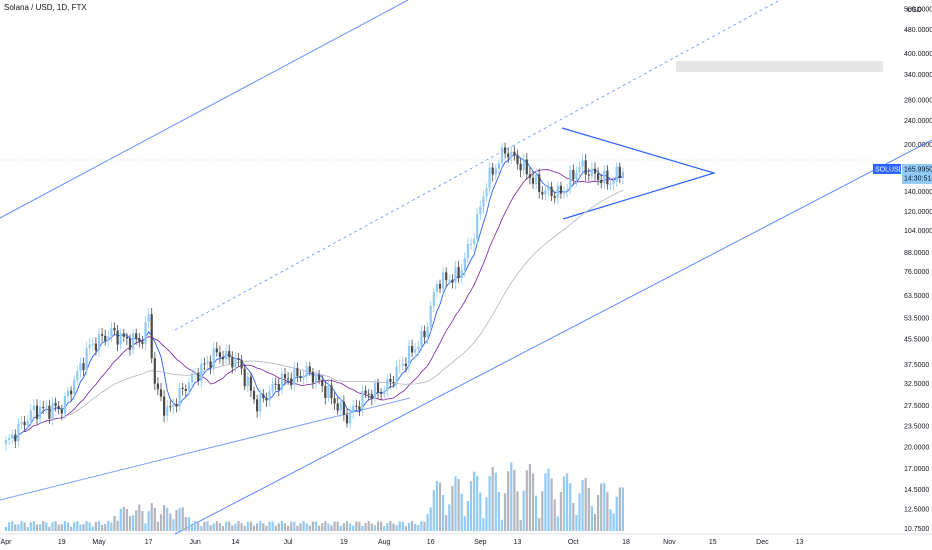 Image resolution: width=932 pixels, height=550 pixels. Describe the element at coordinates (914, 10) in the screenshot. I see `currency-label: USD` at that location.